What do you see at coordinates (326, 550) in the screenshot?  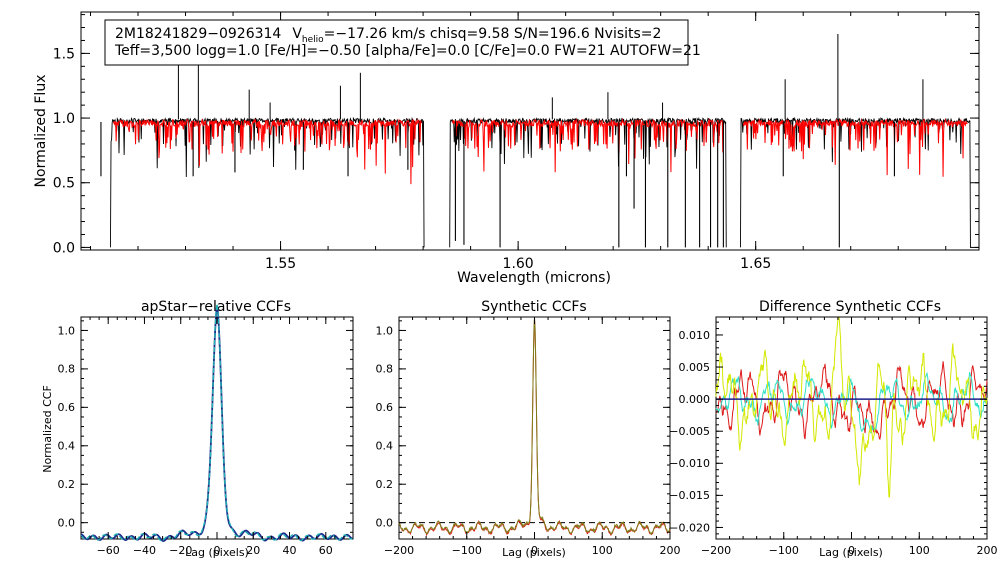 I see `apstar-ccf-x-tick-label: 60` at bounding box center [326, 550].